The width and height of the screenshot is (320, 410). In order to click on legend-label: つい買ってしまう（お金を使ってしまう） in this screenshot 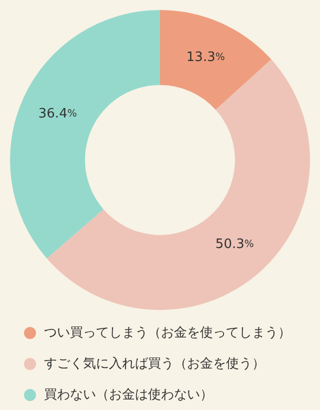, I will do `click(167, 333)`.